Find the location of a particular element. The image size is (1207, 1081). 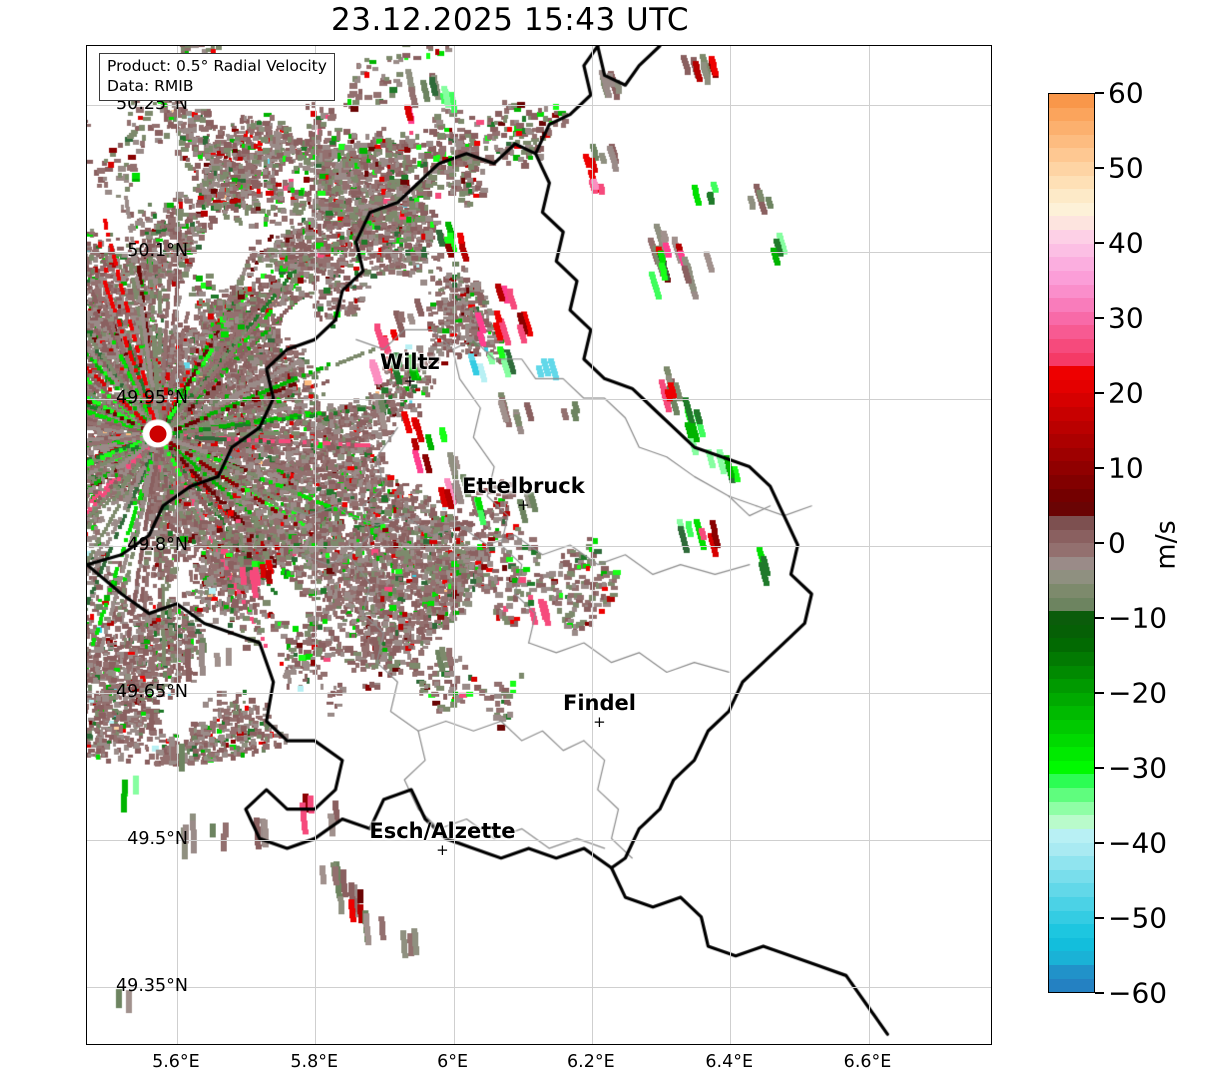

radar-site-marker is located at coordinates (158, 434).